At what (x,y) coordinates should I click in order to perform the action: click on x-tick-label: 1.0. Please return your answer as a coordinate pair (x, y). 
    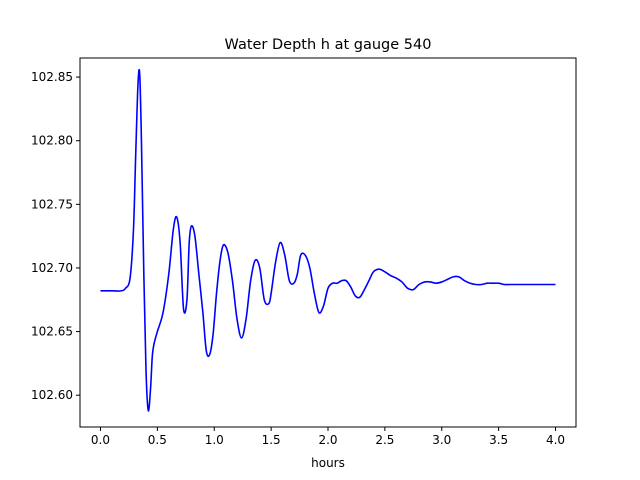
    Looking at the image, I should click on (214, 440).